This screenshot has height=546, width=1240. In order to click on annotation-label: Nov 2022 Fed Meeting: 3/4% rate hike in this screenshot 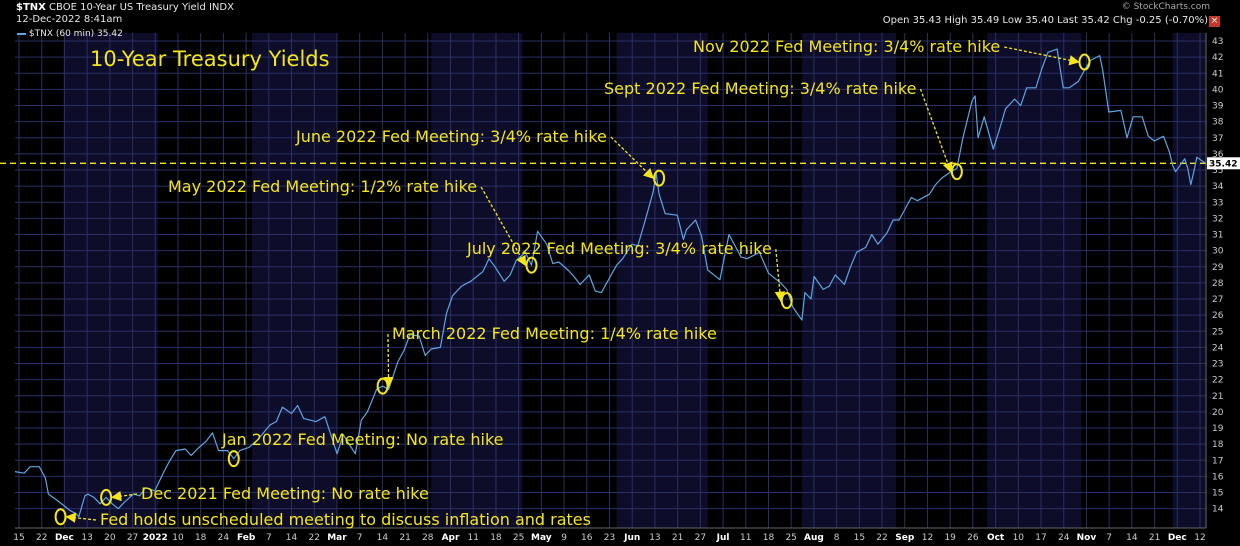, I will do `click(846, 46)`.